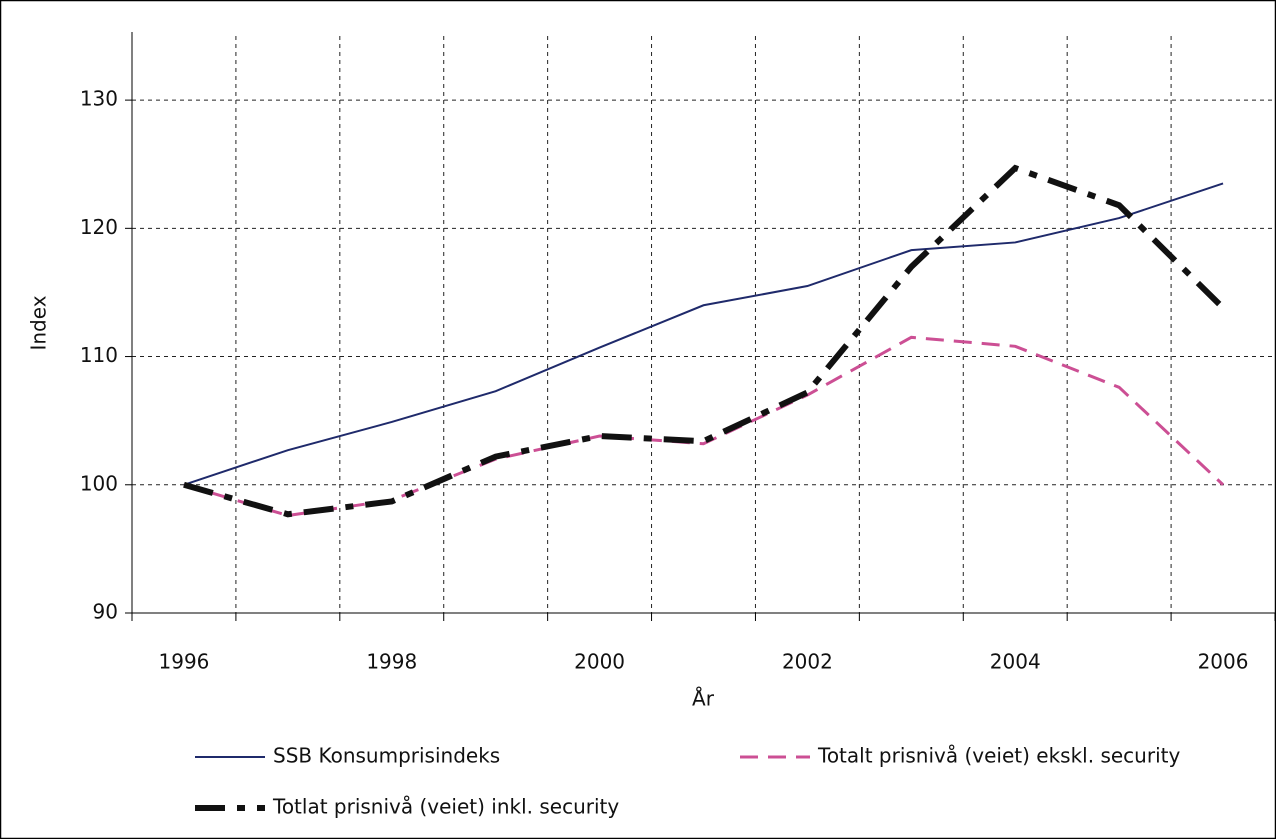  I want to click on y-axis-label: Index, so click(39, 322).